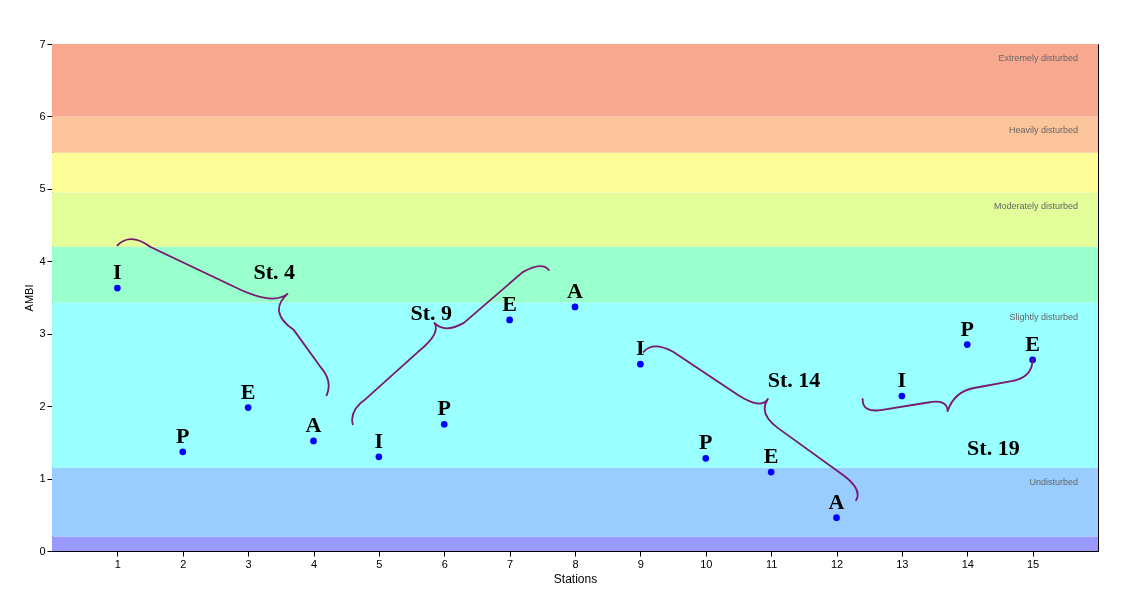 Image resolution: width=1134 pixels, height=615 pixels. I want to click on annotation: St. 14, so click(794, 380).